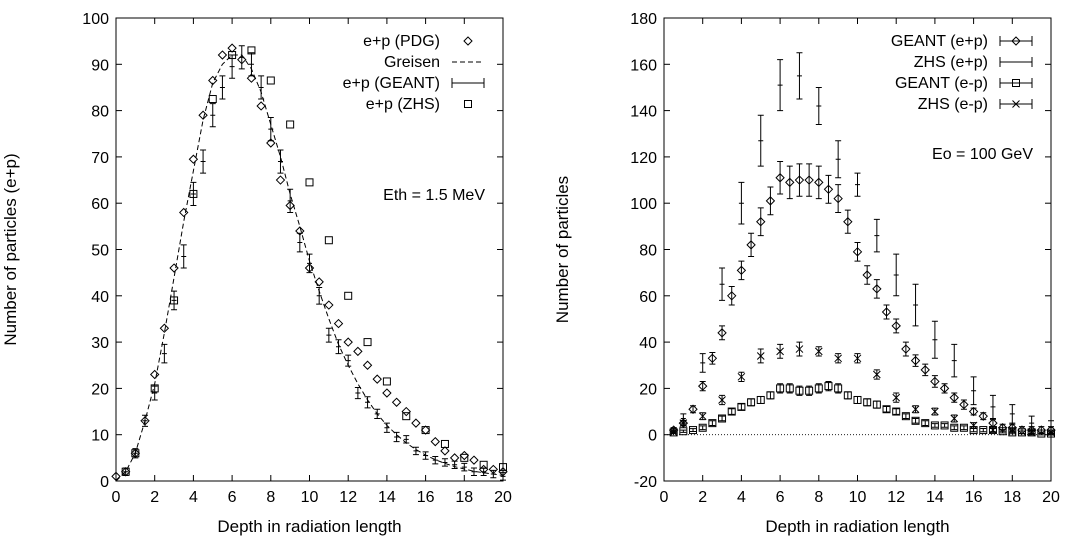 This screenshot has height=542, width=1066. Describe the element at coordinates (100, 436) in the screenshot. I see `y-tick-label: 10` at that location.